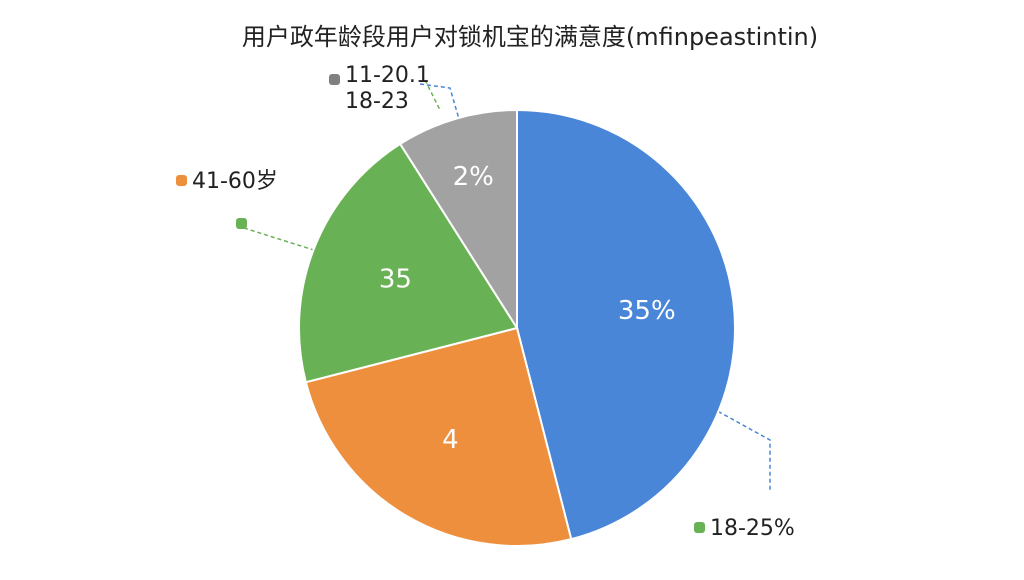 This screenshot has height=580, width=1024. What do you see at coordinates (752, 528) in the screenshot?
I see `callout-label: 18-25%` at bounding box center [752, 528].